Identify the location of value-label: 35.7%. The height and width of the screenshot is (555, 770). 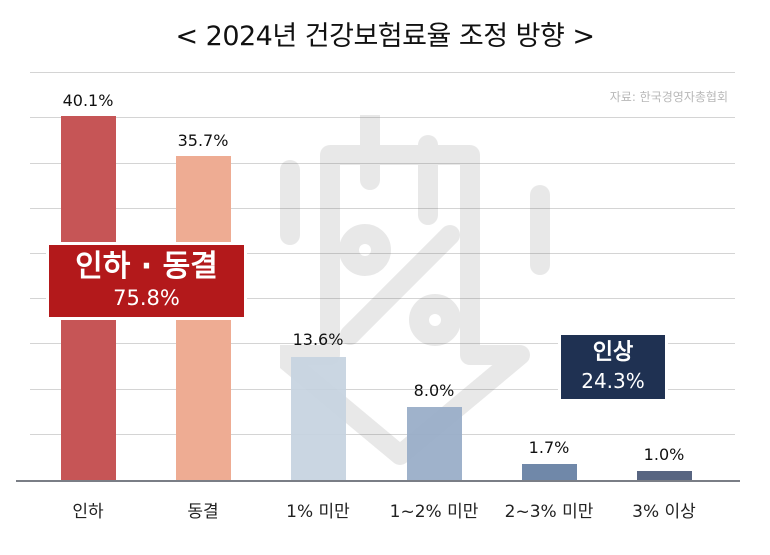
(203, 140).